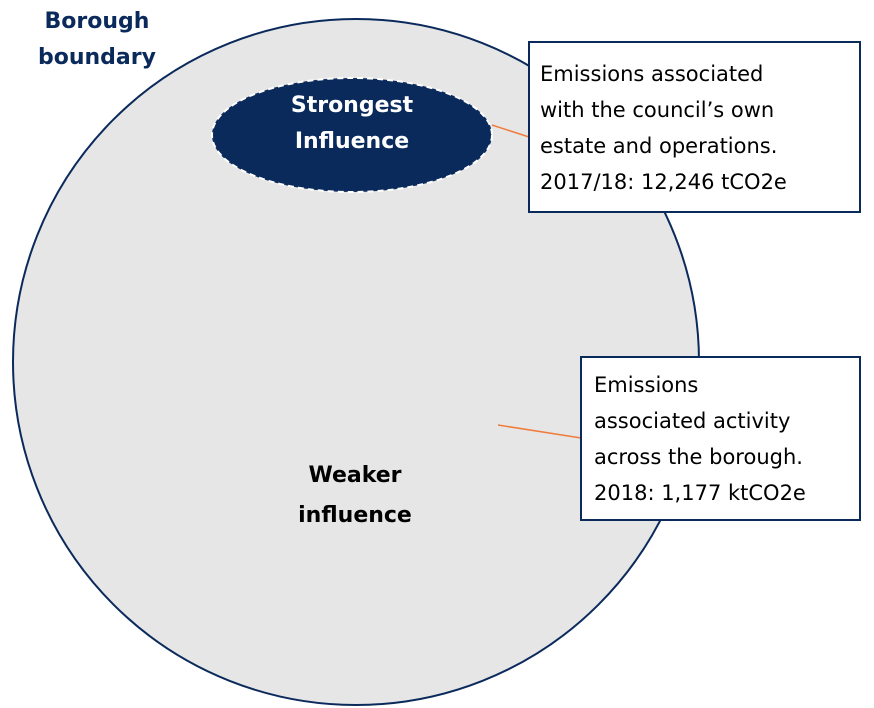  What do you see at coordinates (651, 74) in the screenshot?
I see `label: Emissions associated` at bounding box center [651, 74].